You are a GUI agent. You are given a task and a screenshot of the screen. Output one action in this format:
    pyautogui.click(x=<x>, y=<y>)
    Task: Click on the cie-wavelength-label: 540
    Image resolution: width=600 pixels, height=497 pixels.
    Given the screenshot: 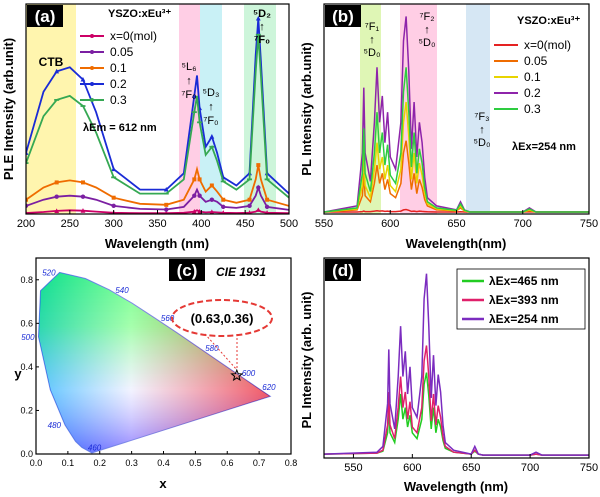 What is the action you would take?
    pyautogui.click(x=122, y=290)
    